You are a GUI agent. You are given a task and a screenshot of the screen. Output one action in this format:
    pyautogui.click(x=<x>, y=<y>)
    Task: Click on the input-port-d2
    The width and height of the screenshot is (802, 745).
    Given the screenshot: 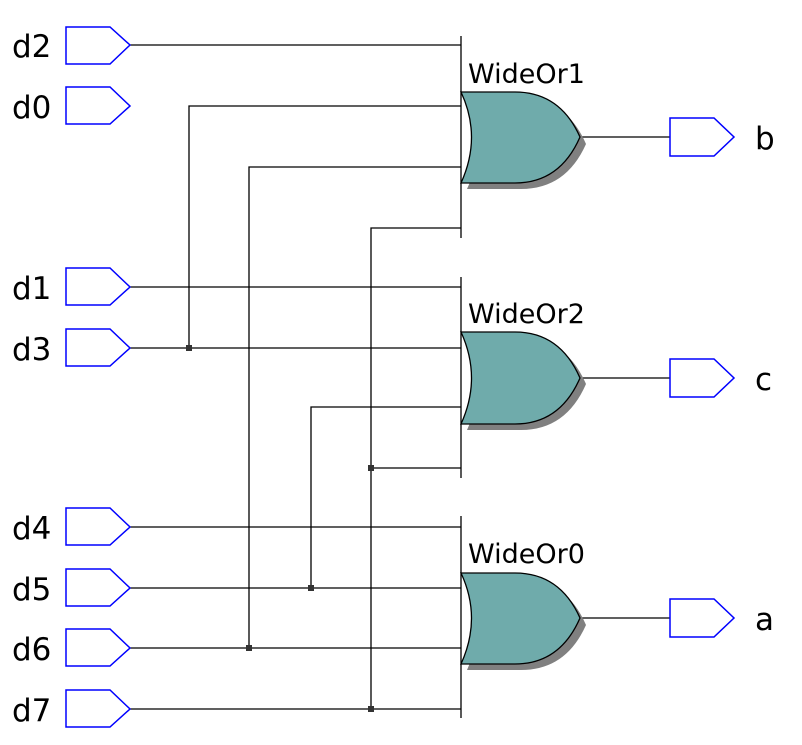 What is the action you would take?
    pyautogui.click(x=98, y=45)
    